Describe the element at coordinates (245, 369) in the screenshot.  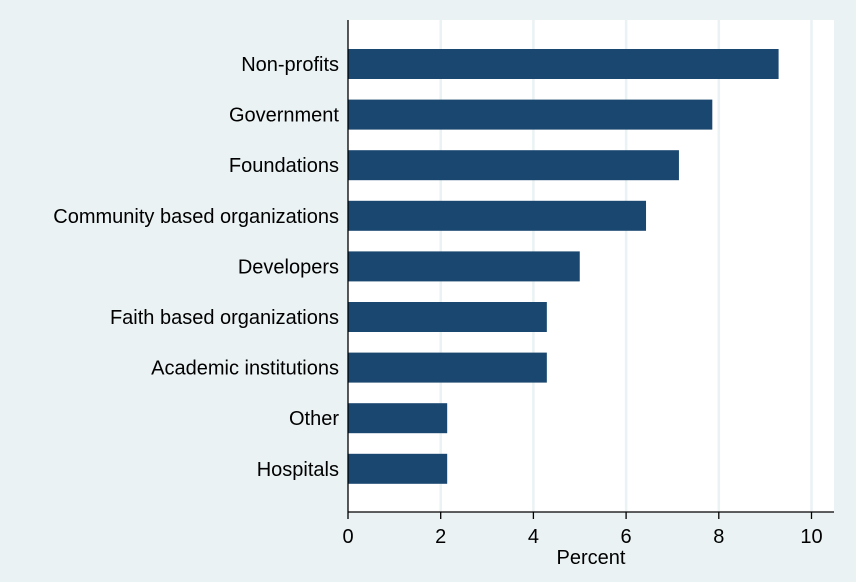
I see `category-label: Academic institutions` at that location.